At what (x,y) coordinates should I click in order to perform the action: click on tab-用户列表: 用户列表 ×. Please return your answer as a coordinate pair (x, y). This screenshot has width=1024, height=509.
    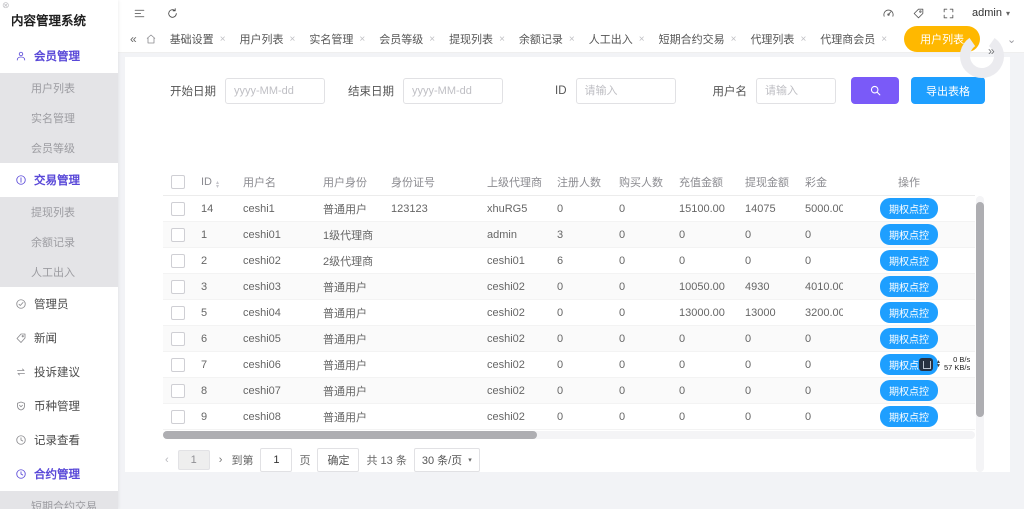
    Looking at the image, I should click on (268, 39).